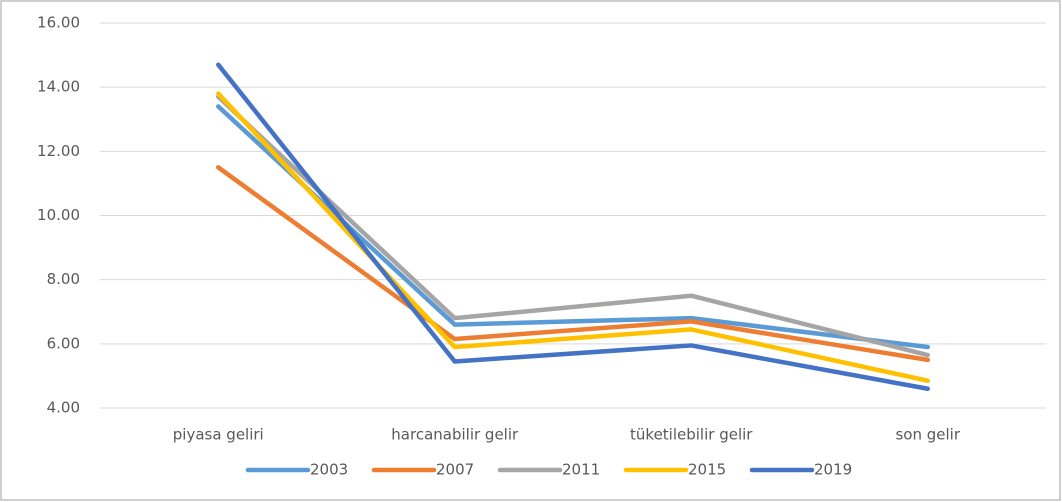 The height and width of the screenshot is (502, 1062). Describe the element at coordinates (63, 408) in the screenshot. I see `y-tick-label: 4.00` at that location.